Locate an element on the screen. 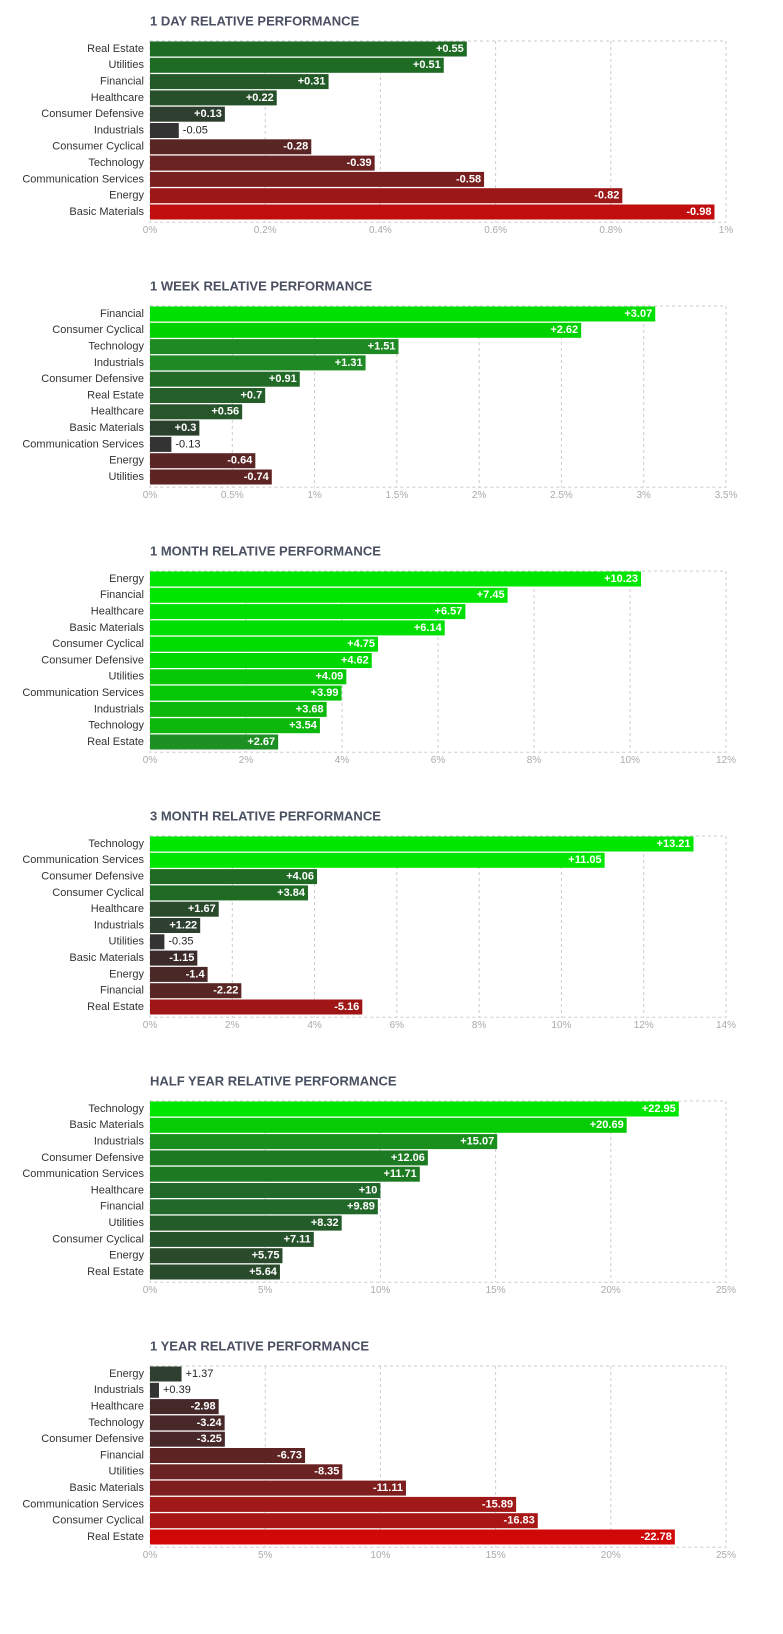 The image size is (783, 1634). category-label: Consumer Defensive is located at coordinates (92, 660).